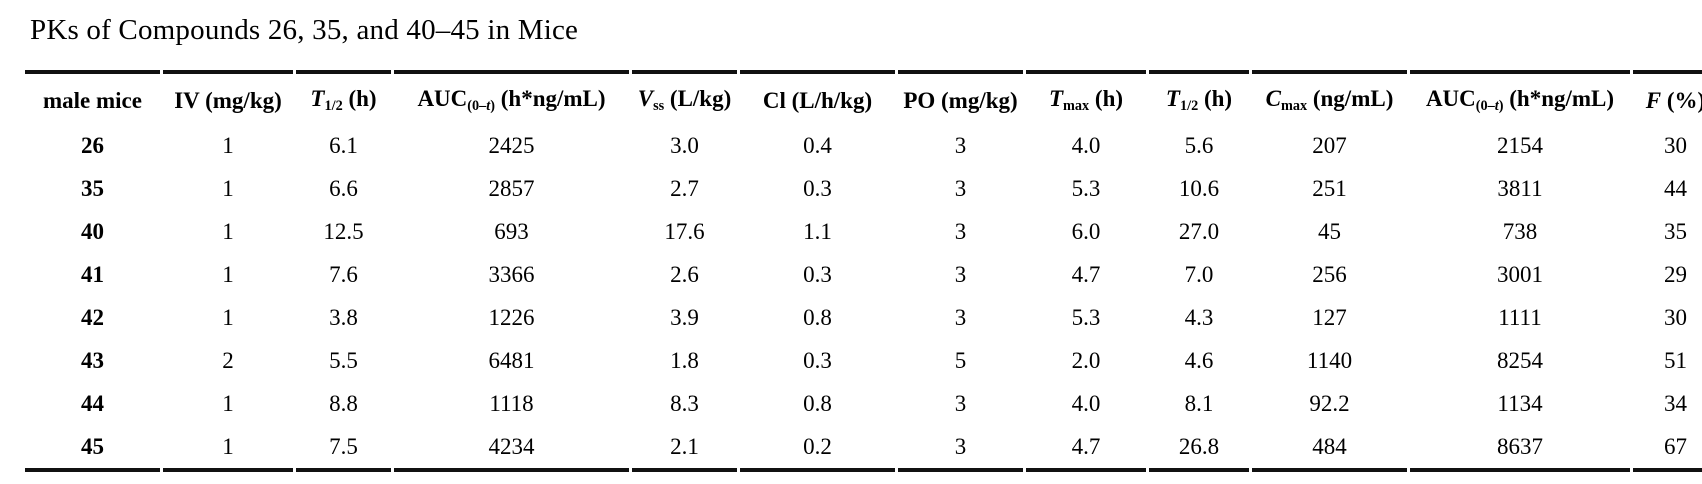 This screenshot has width=1702, height=484. Describe the element at coordinates (343, 188) in the screenshot. I see `value-cell: 6.6` at that location.